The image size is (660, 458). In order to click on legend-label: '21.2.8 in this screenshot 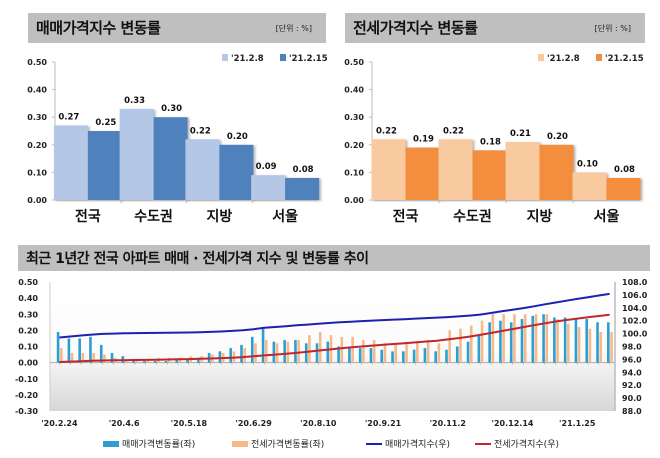, I will do `click(563, 59)`.